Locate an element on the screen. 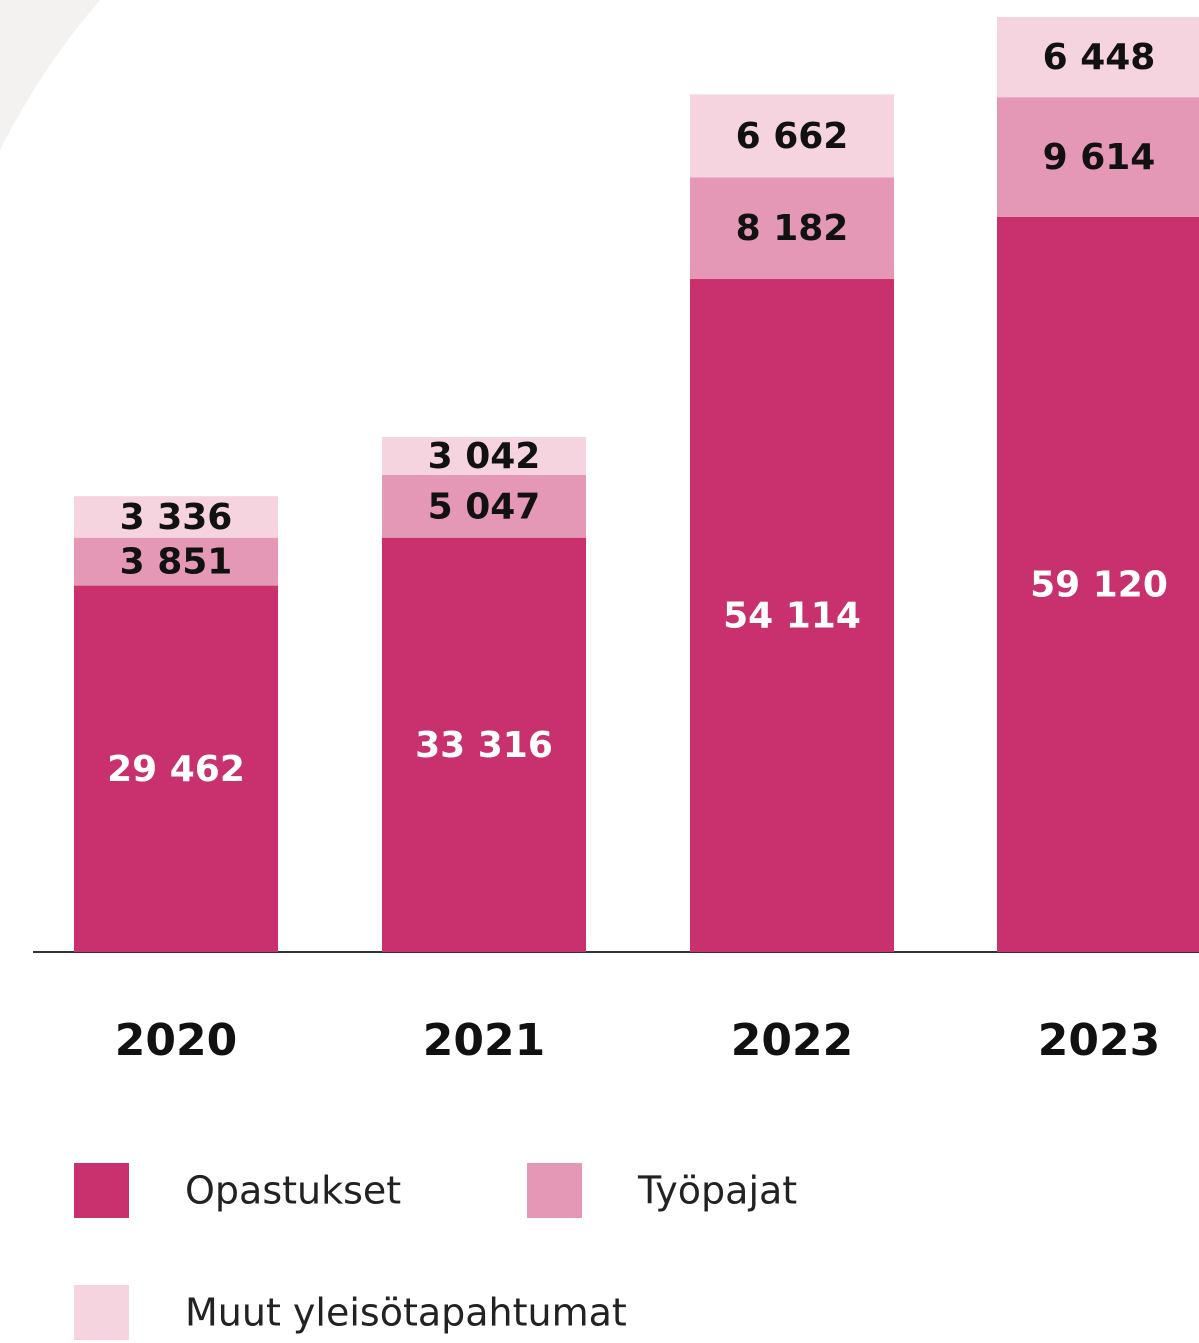 The height and width of the screenshot is (1343, 1199). value-label: 6 662 is located at coordinates (792, 136).